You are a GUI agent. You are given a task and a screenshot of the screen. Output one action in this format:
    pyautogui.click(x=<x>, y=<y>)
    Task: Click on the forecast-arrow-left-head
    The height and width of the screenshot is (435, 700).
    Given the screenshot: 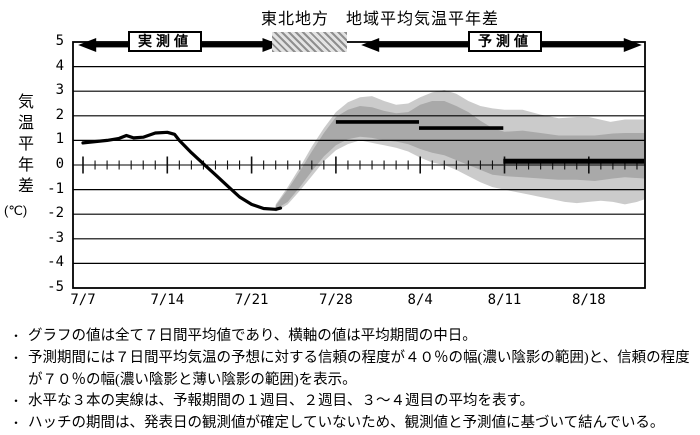 What is the action you would take?
    pyautogui.click(x=370, y=45)
    